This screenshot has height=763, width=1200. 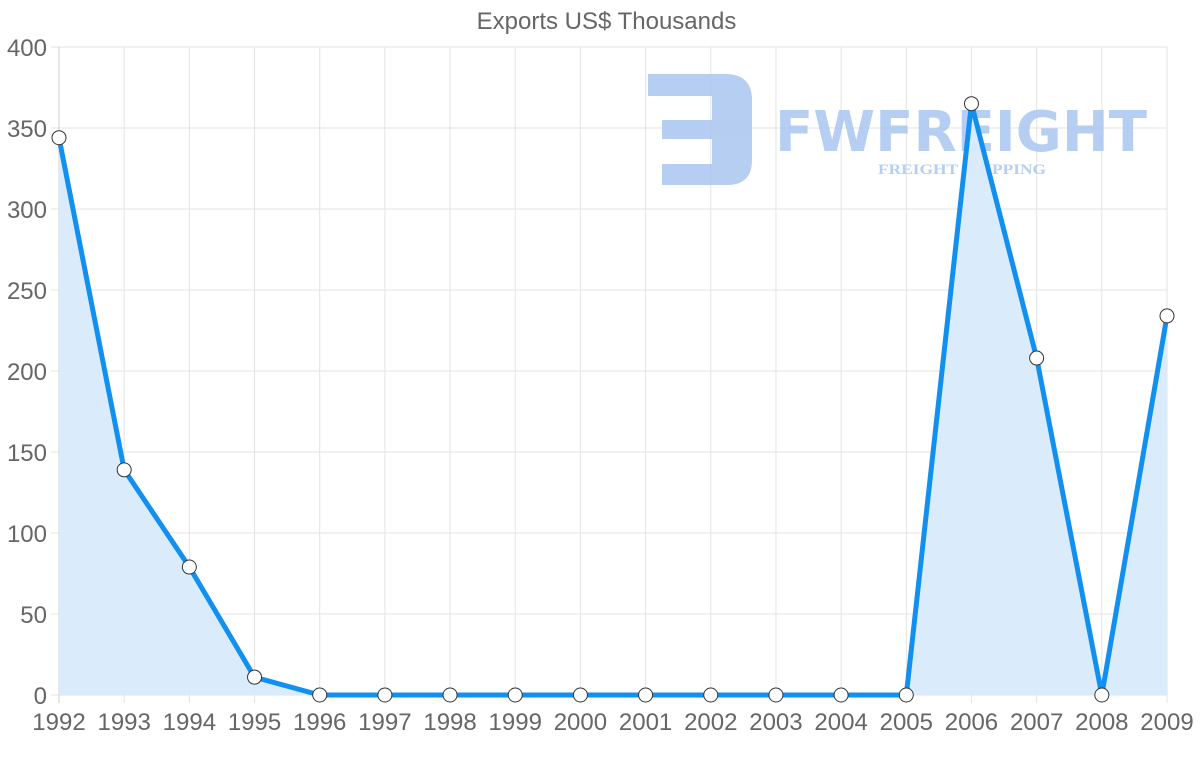 I want to click on y-tick-label: 300, so click(x=27, y=210).